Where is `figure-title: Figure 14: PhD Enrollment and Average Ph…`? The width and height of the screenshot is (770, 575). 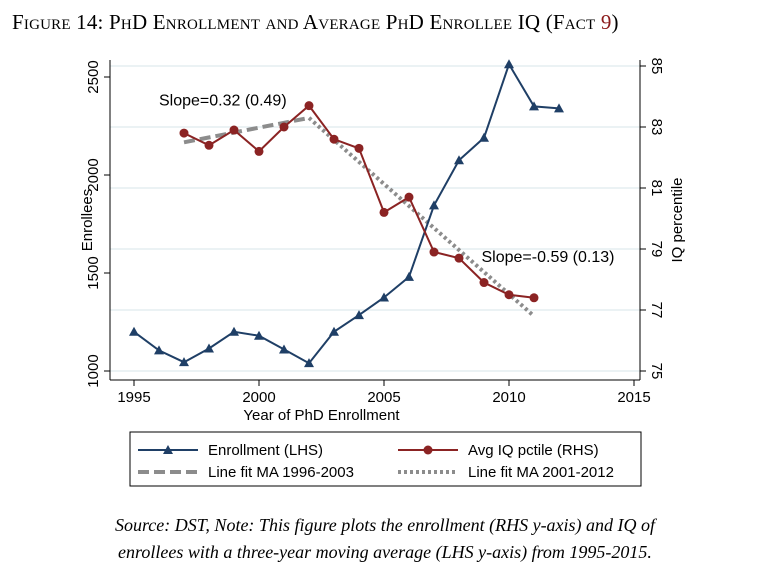 figure-title: Figure 14: PhD Enrollment and Average Ph… is located at coordinates (387, 22).